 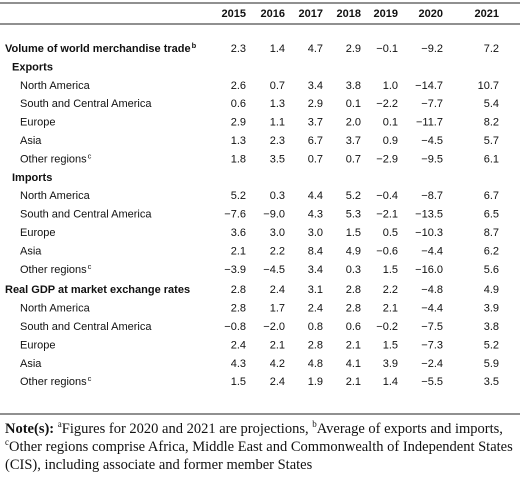 What do you see at coordinates (277, 309) in the screenshot?
I see `cell: 1.7` at bounding box center [277, 309].